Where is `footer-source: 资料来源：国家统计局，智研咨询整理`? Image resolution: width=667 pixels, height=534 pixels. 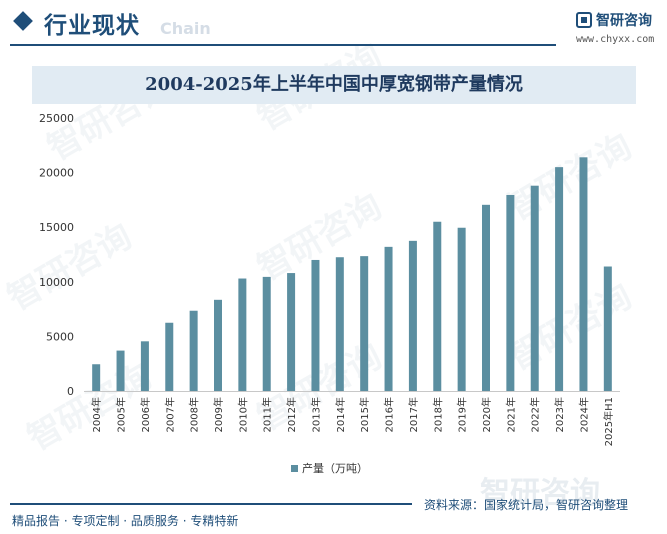
footer-source: 资料来源：国家统计局，智研咨询整理 is located at coordinates (526, 505).